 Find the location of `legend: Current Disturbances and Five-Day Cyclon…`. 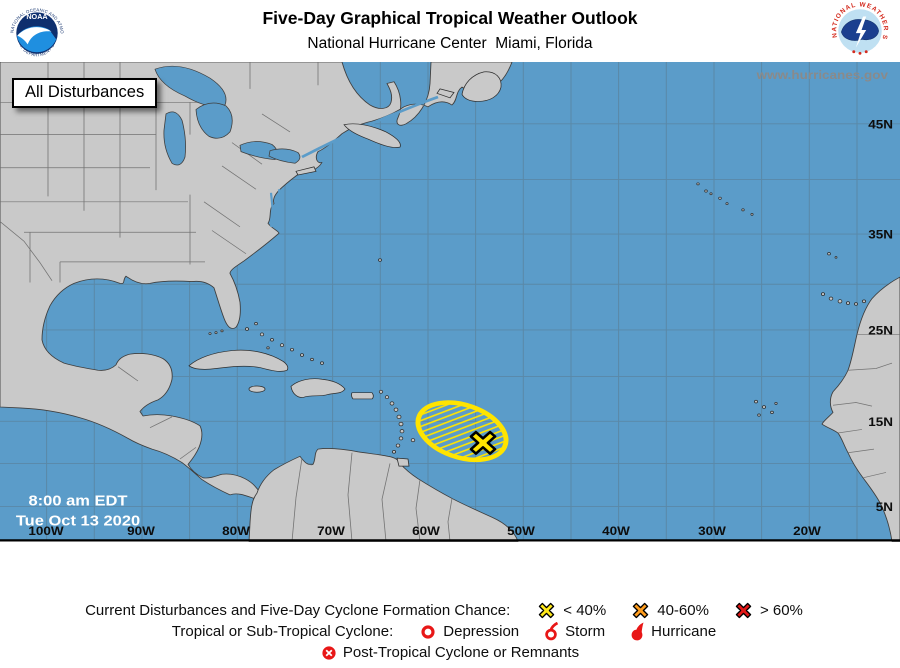

legend: Current Disturbances and Five-Day Cyclon… is located at coordinates (450, 632).